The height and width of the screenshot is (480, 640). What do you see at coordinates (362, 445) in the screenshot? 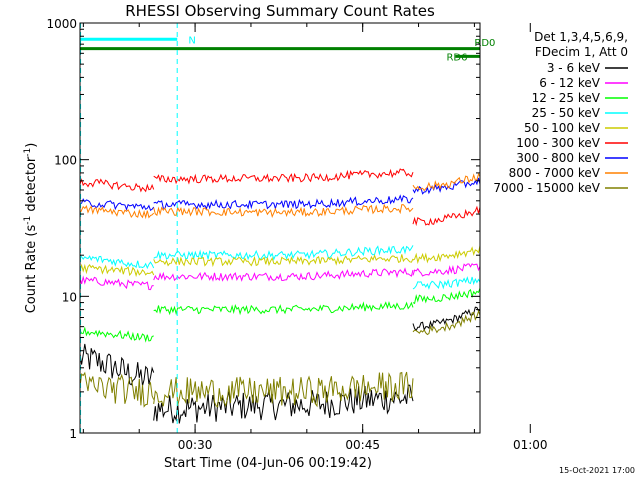
I see `x-tick-label: 00:45` at bounding box center [362, 445].